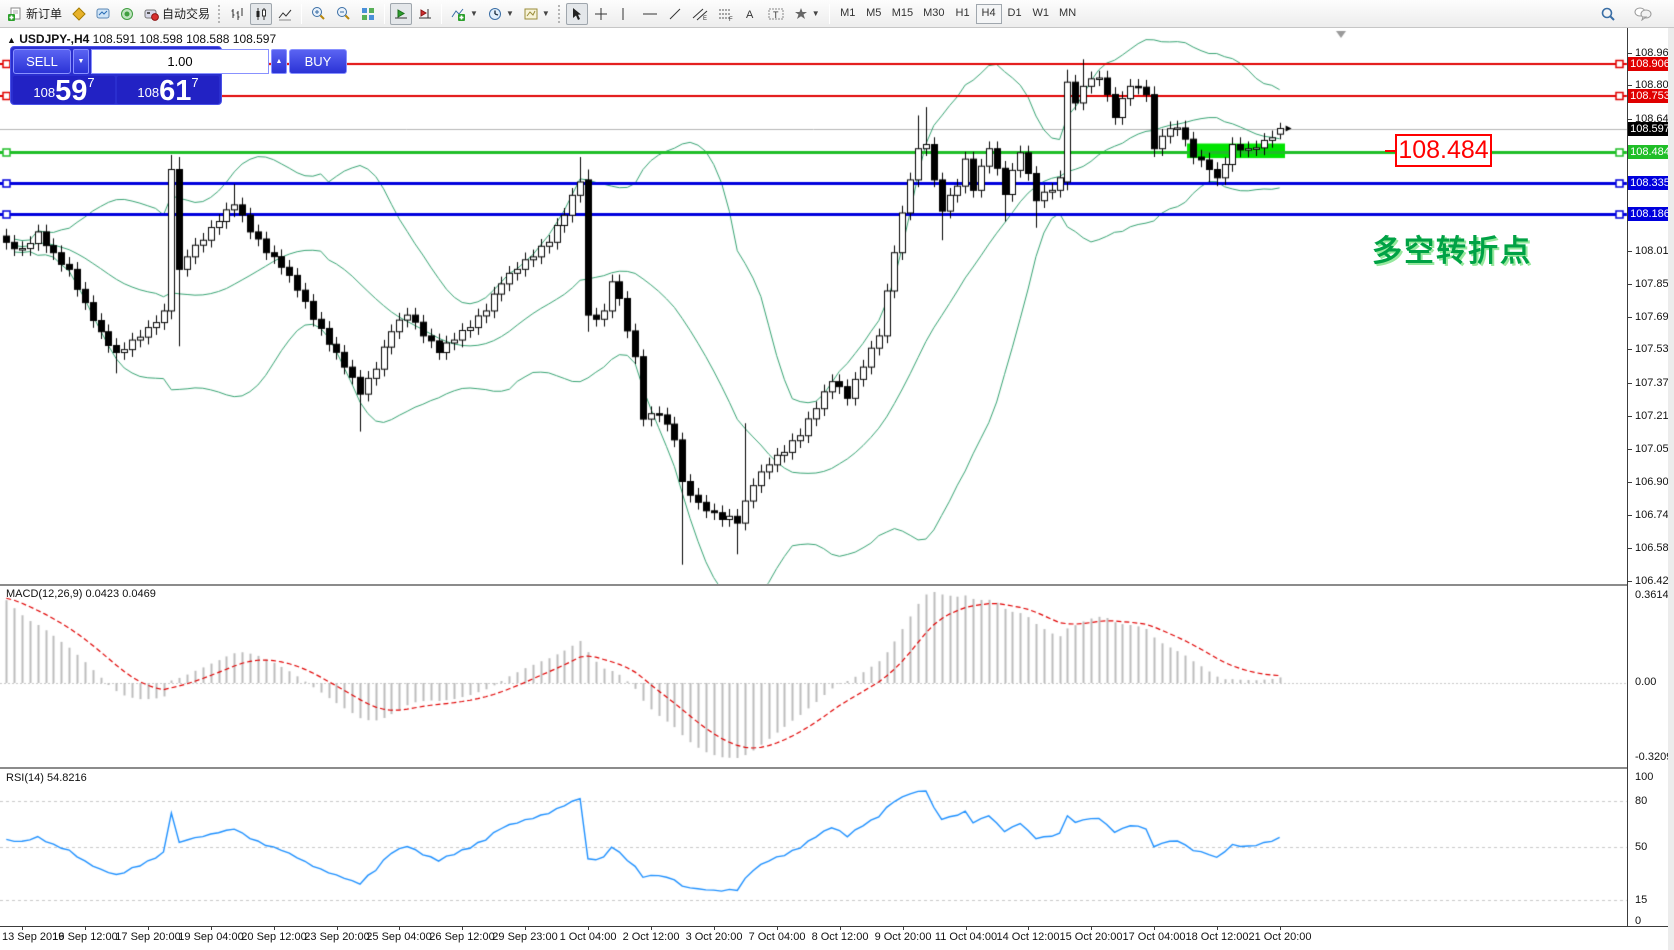  Describe the element at coordinates (285, 14) in the screenshot. I see `line-chart-button` at that location.